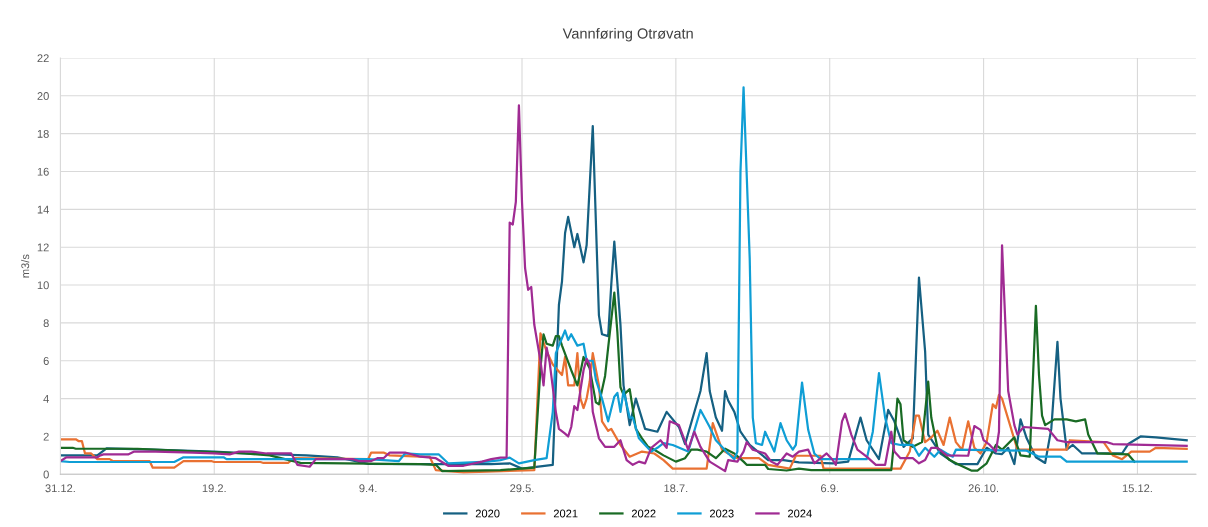  I want to click on y-tick-label: 12, so click(43, 247).